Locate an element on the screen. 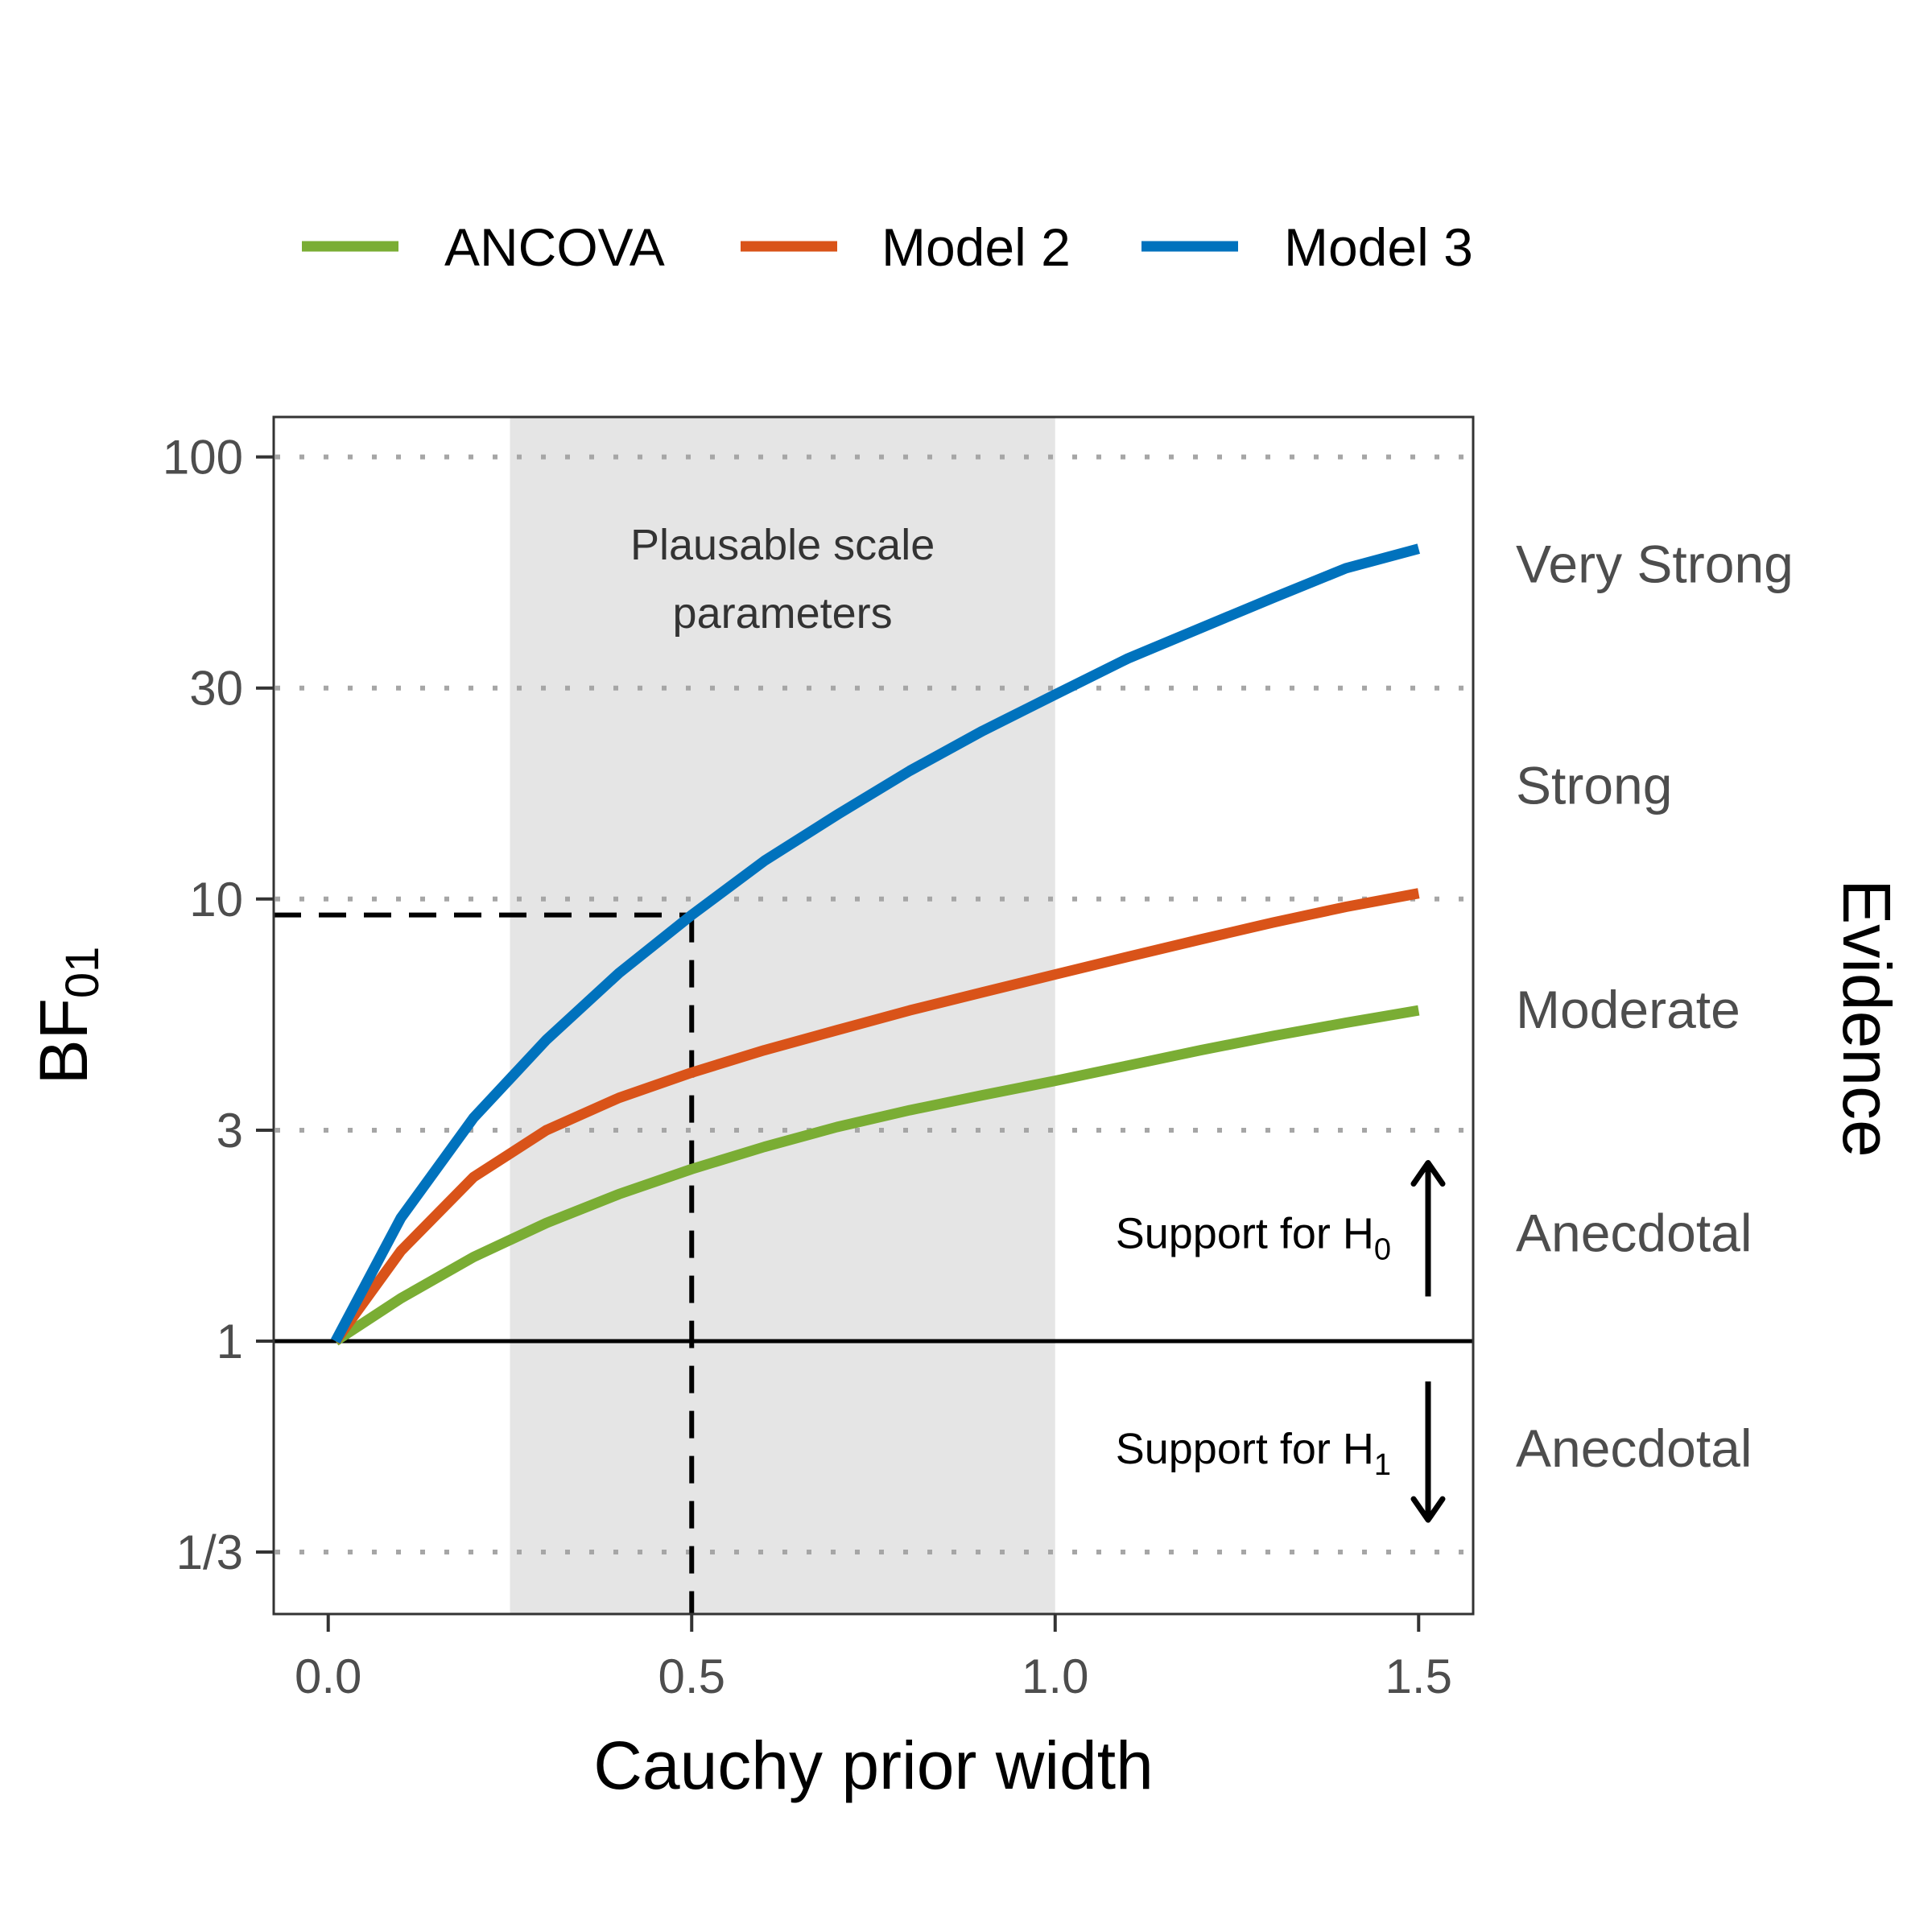 Image resolution: width=1932 pixels, height=1932 pixels. evidence-band-label: Moderate is located at coordinates (1628, 1009).